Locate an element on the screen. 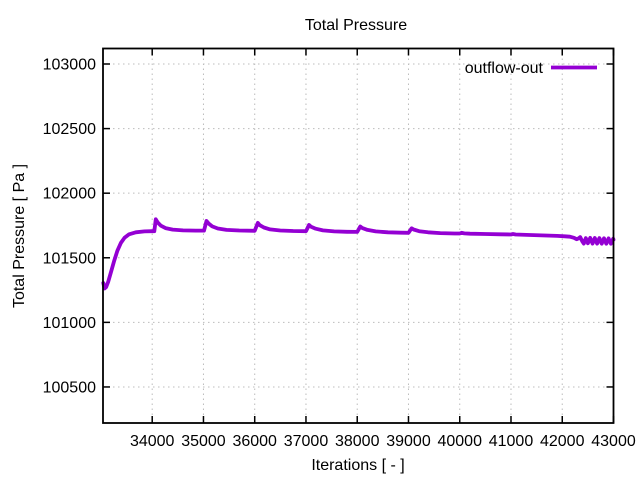  x-tick-label: 35000 is located at coordinates (203, 441).